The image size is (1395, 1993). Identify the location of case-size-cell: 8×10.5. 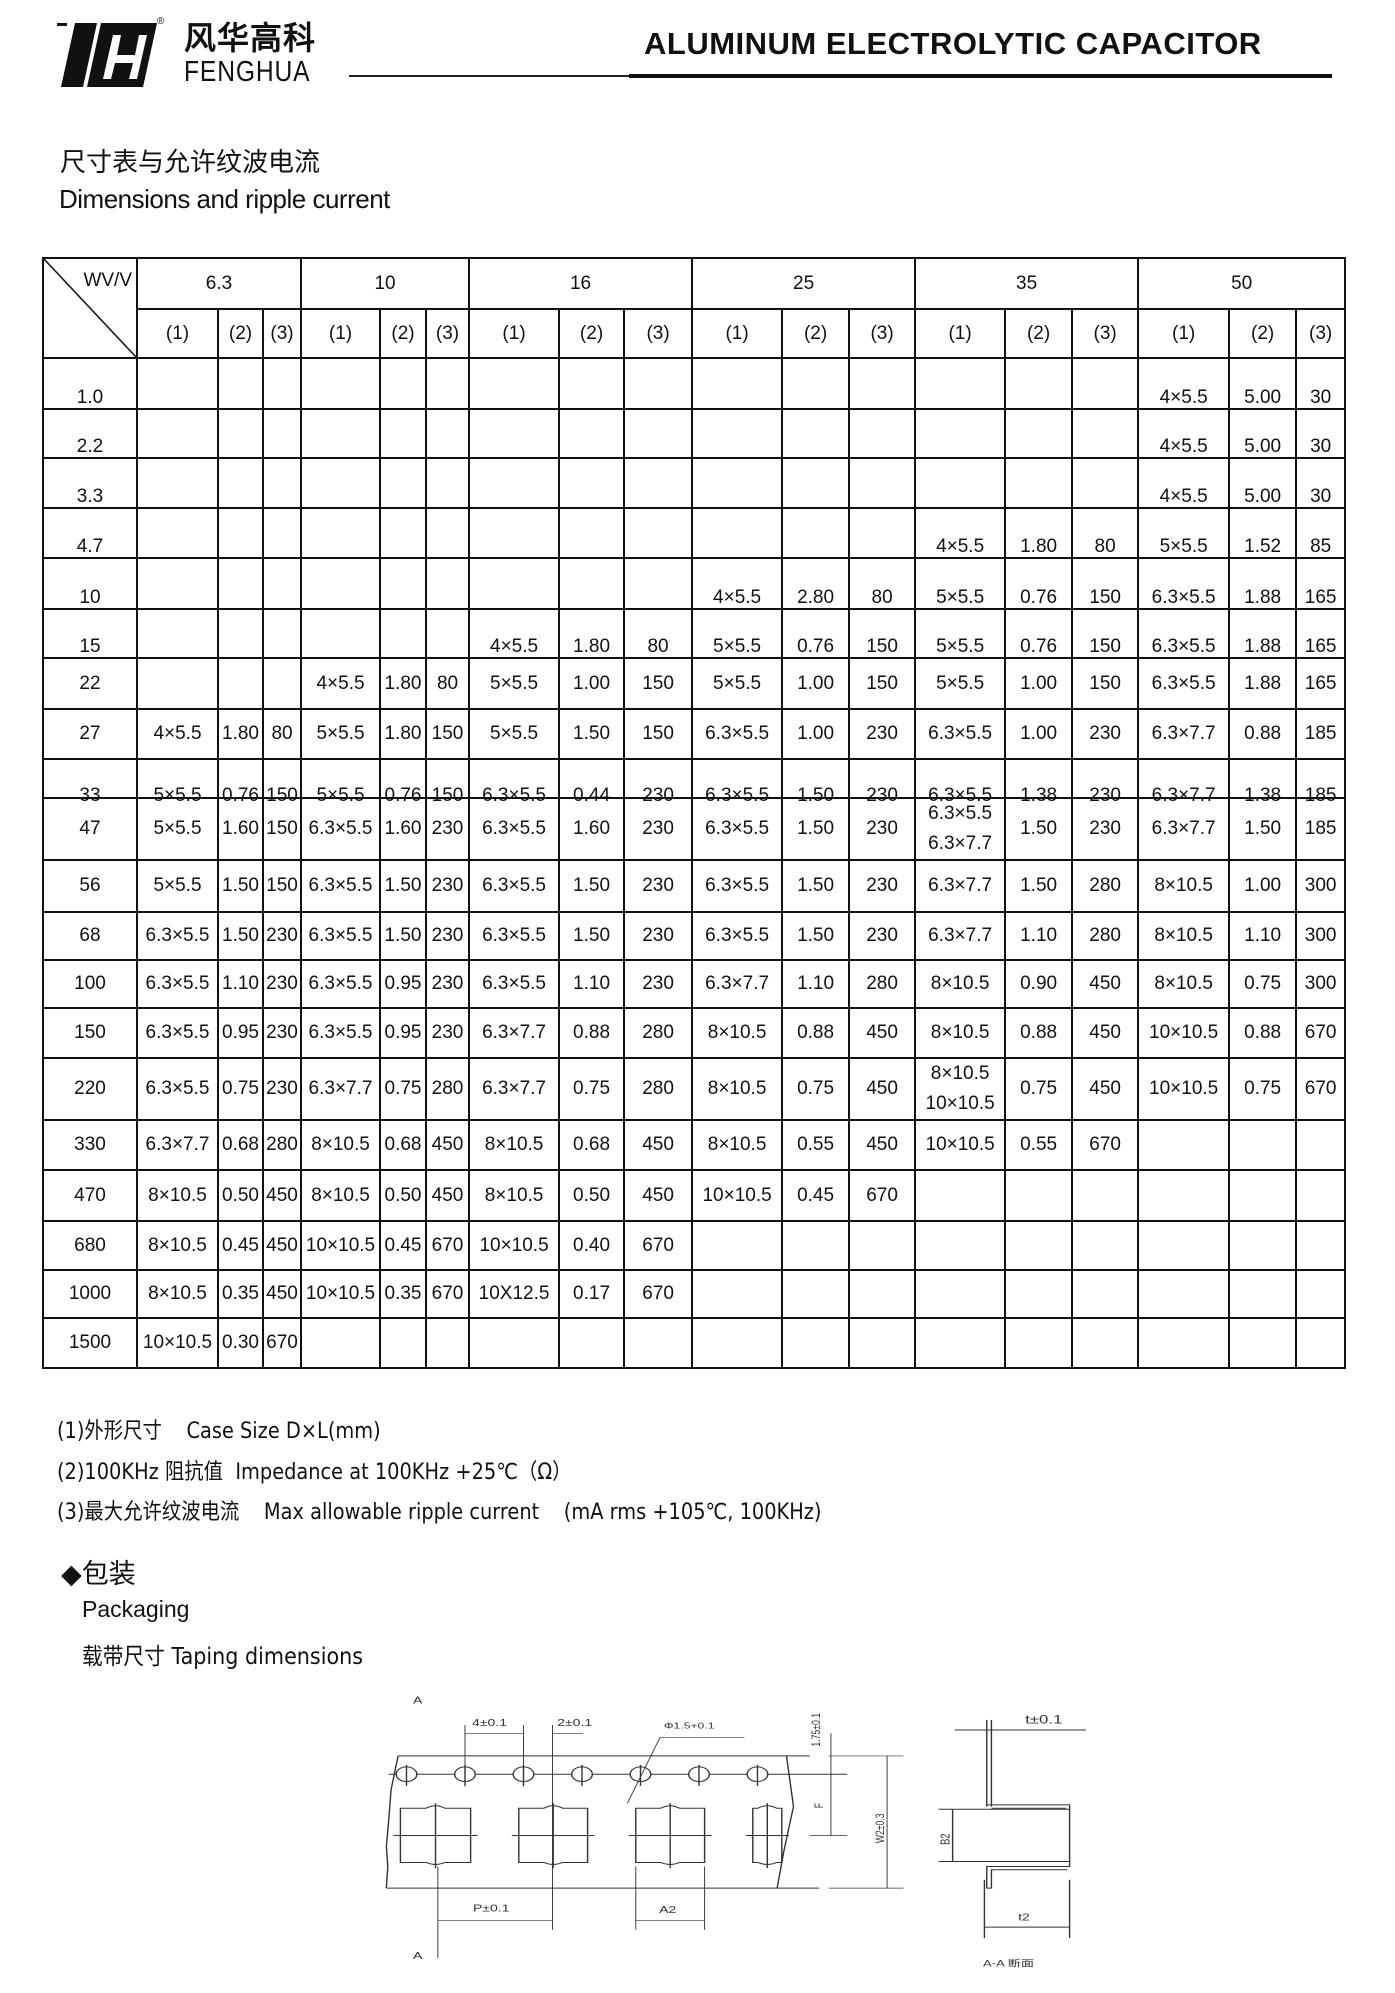
(177, 1294).